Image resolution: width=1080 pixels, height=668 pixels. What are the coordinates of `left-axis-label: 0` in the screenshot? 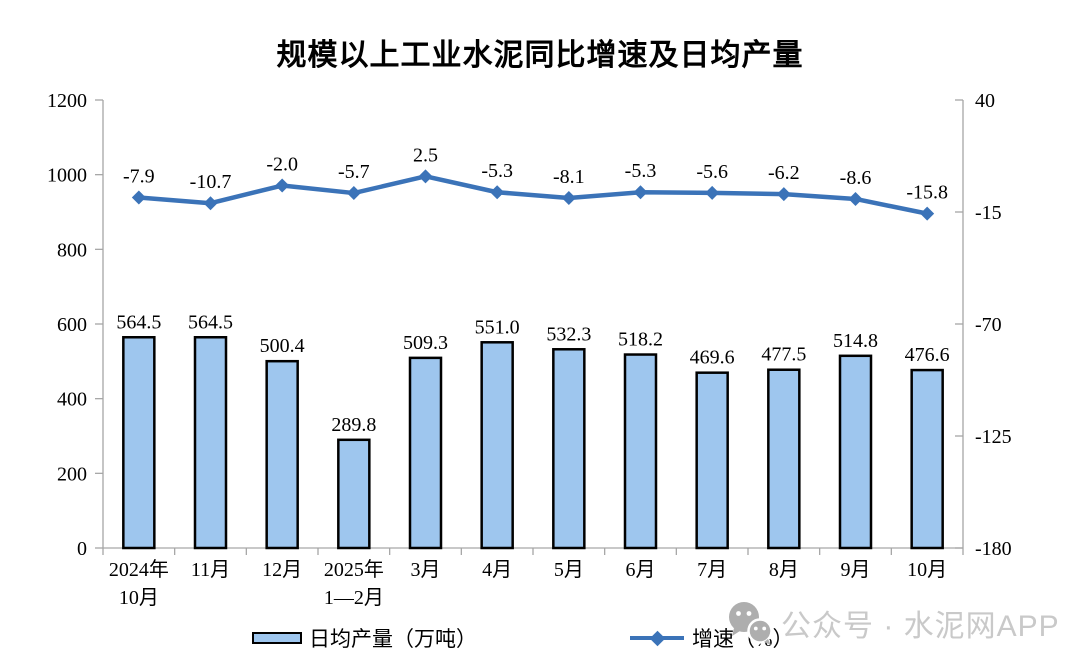 It's located at (82, 549).